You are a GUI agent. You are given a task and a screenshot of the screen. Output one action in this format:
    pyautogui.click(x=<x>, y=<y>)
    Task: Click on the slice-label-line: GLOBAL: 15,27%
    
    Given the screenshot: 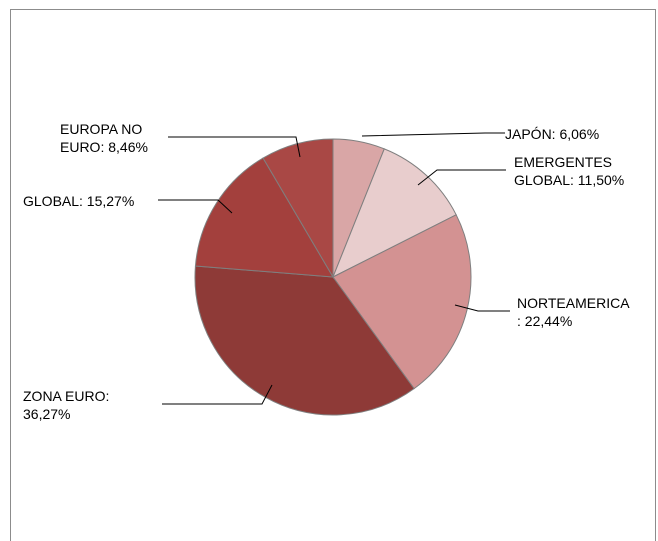 What is the action you would take?
    pyautogui.click(x=78, y=201)
    